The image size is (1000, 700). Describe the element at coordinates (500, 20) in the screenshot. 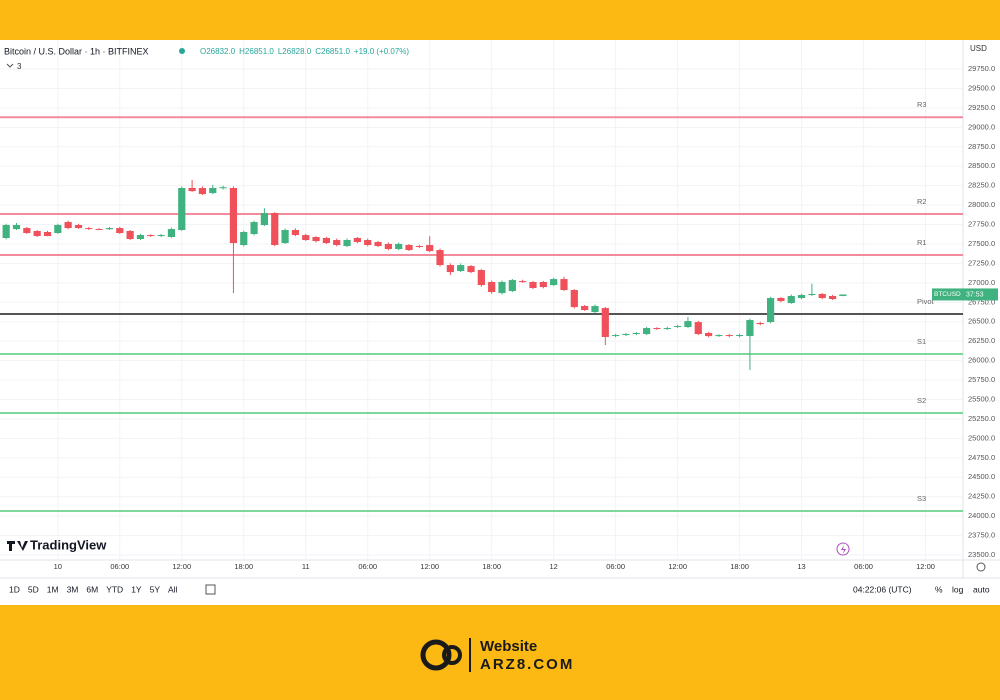

I see `top-band` at that location.